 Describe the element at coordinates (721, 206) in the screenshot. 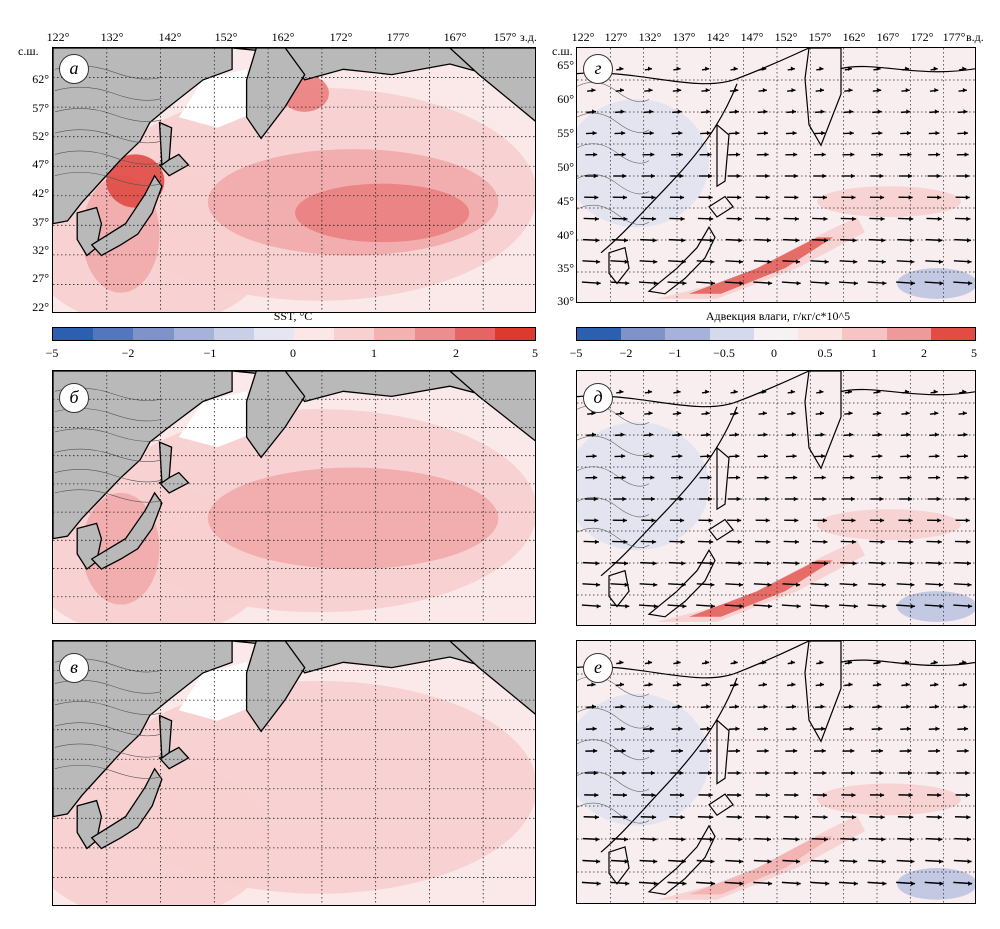

I see `island-outline` at that location.